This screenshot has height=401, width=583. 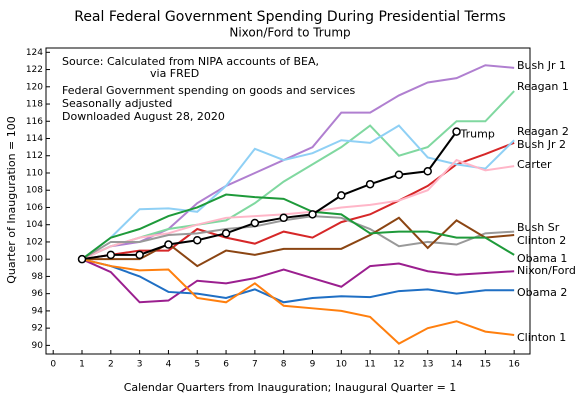 I want to click on y-tick-label: 116, so click(x=34, y=122).